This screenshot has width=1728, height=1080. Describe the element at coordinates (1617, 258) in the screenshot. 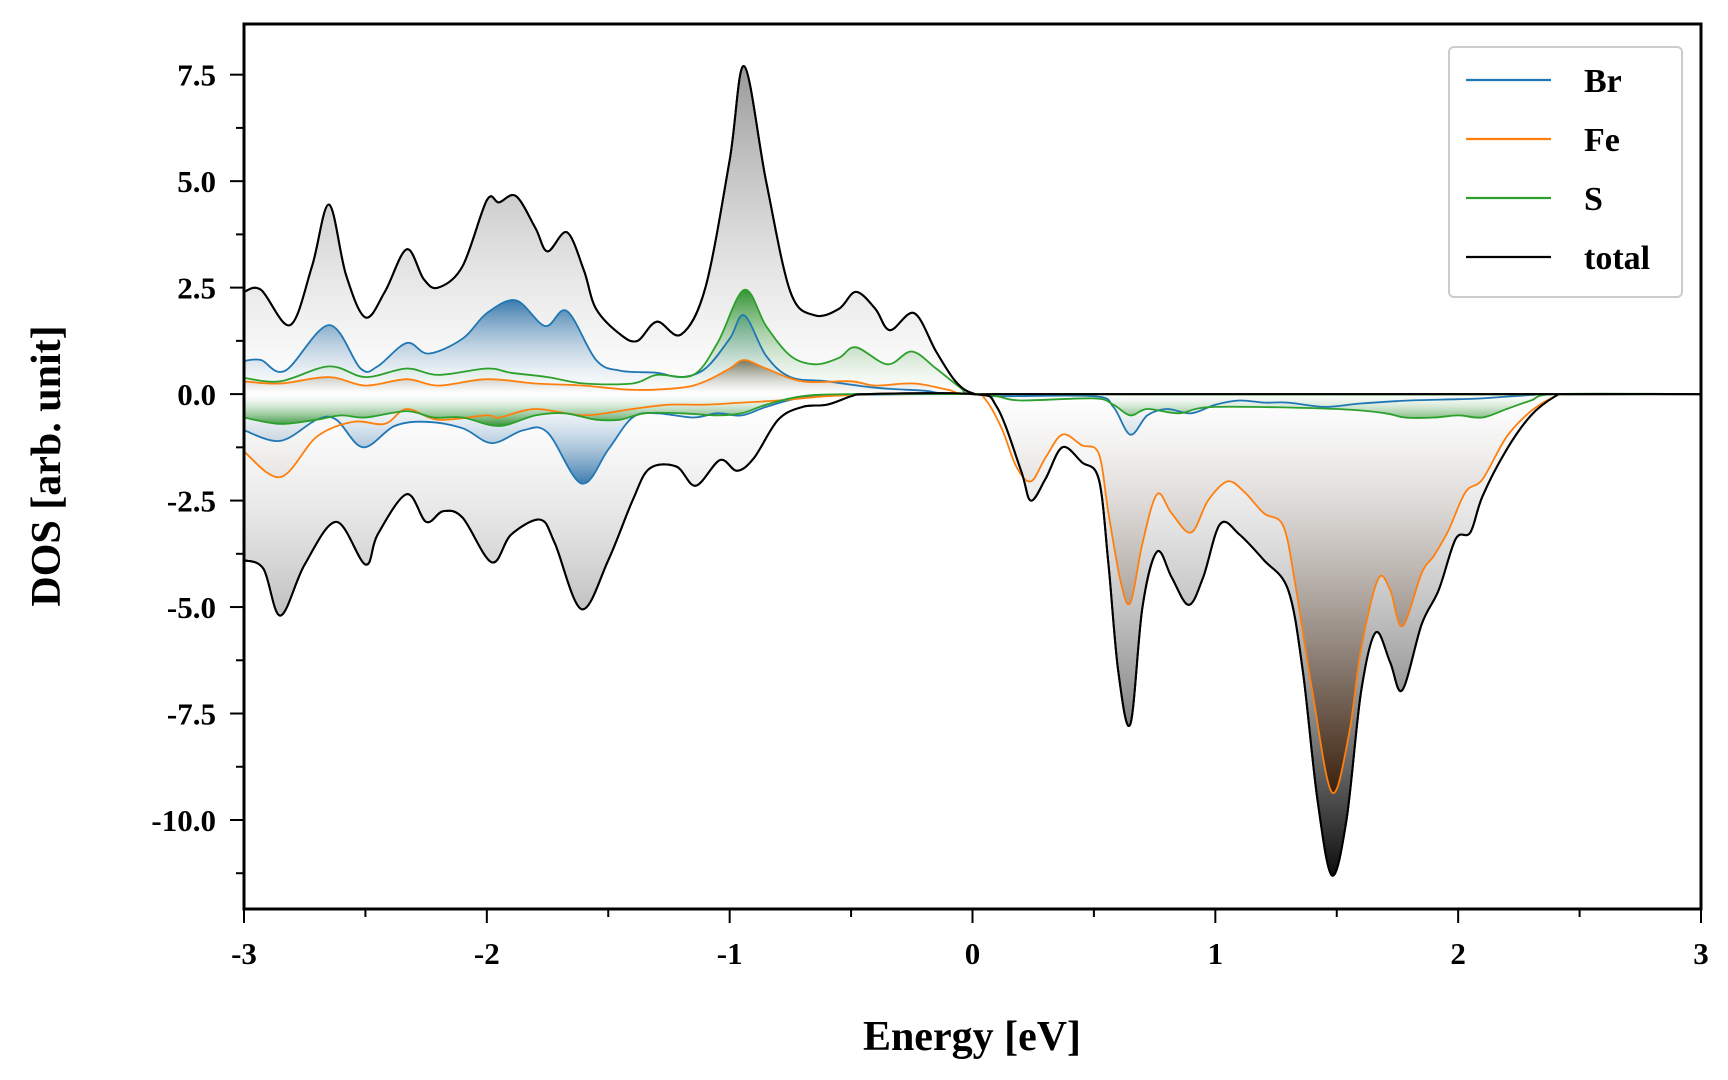

I see `legend-label-total: total` at that location.